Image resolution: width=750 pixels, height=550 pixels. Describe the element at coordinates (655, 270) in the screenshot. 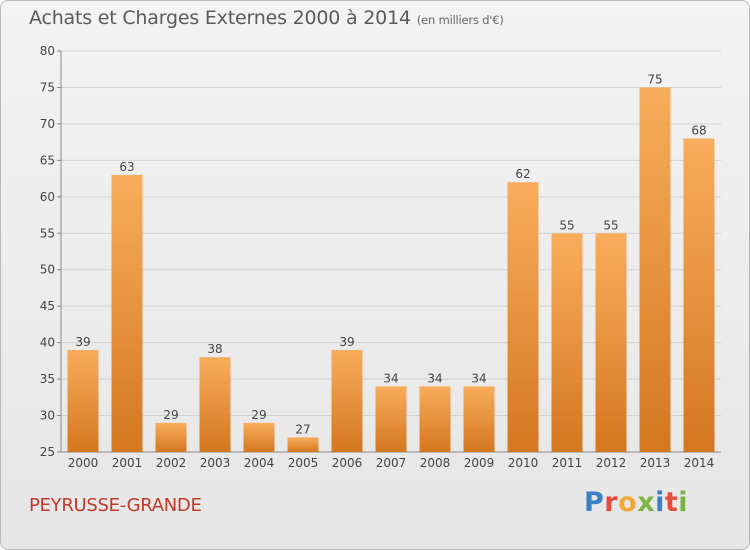

I see `bar-2013` at that location.